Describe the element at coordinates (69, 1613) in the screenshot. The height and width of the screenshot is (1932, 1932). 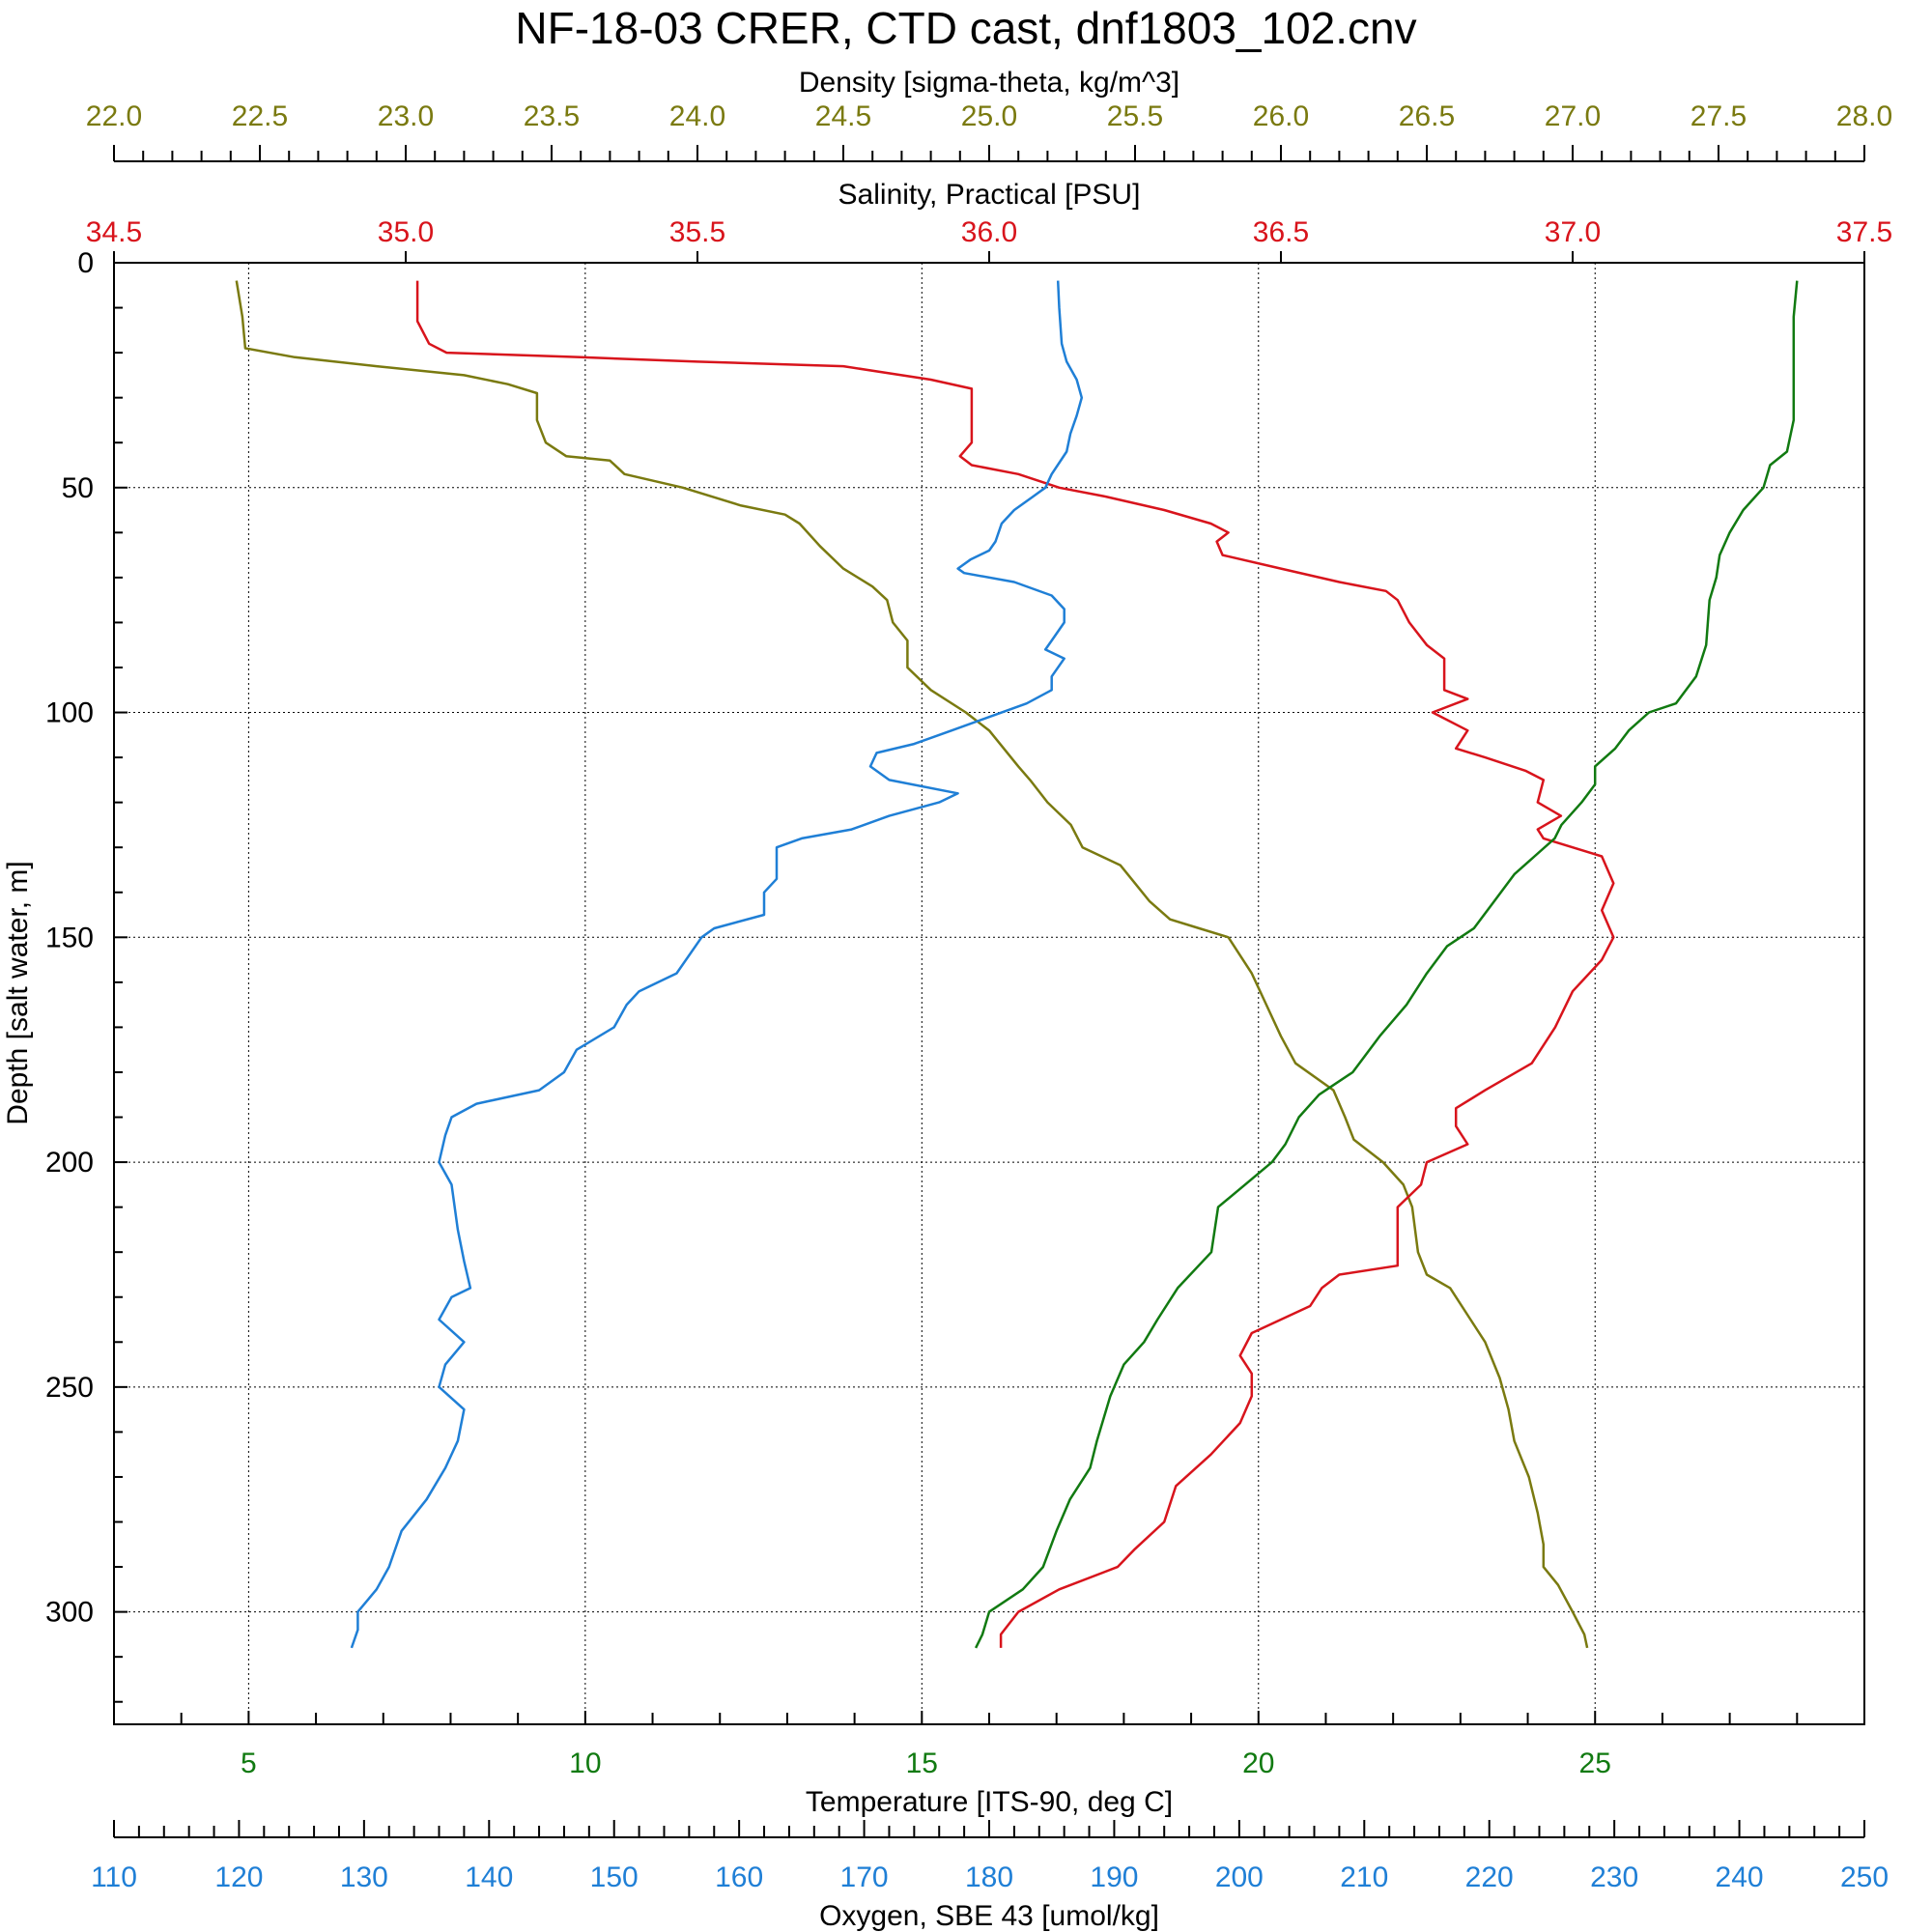
I see `depth-tick-label: 300` at that location.